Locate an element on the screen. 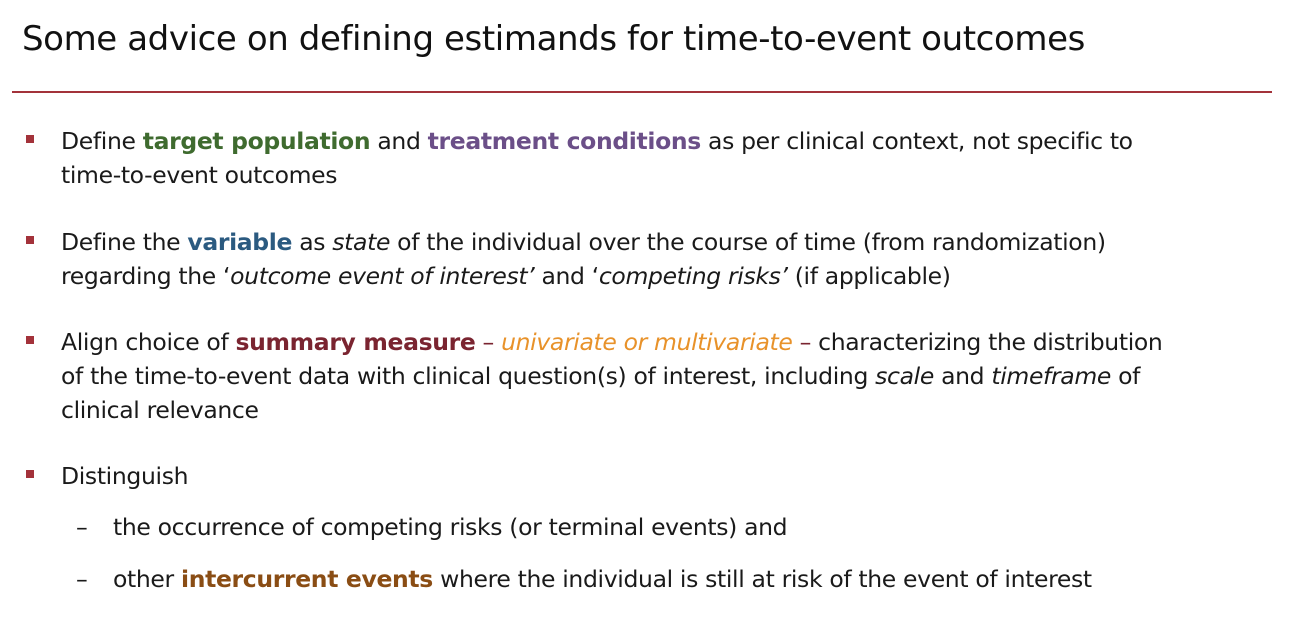 This screenshot has height=620, width=1292. bullet-line: Distinguish is located at coordinates (125, 476).